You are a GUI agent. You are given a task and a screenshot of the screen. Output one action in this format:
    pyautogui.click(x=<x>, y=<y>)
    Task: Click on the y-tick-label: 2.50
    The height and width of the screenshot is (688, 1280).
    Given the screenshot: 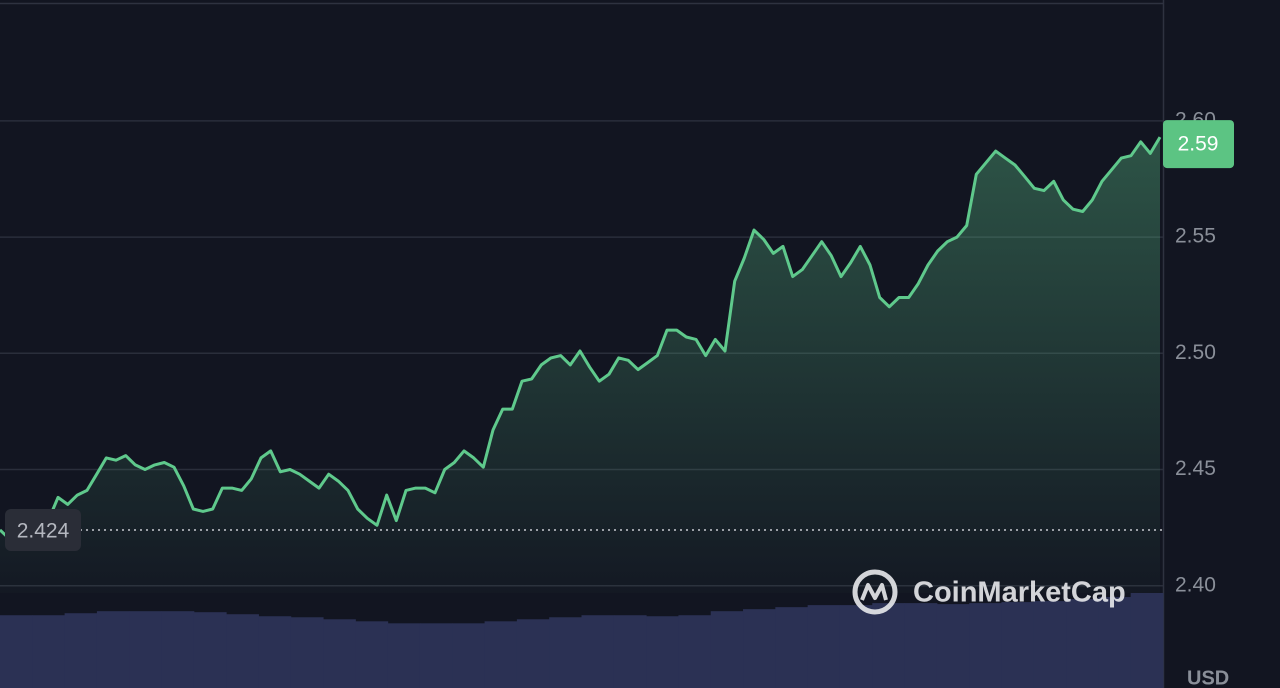 What is the action you would take?
    pyautogui.click(x=1195, y=352)
    